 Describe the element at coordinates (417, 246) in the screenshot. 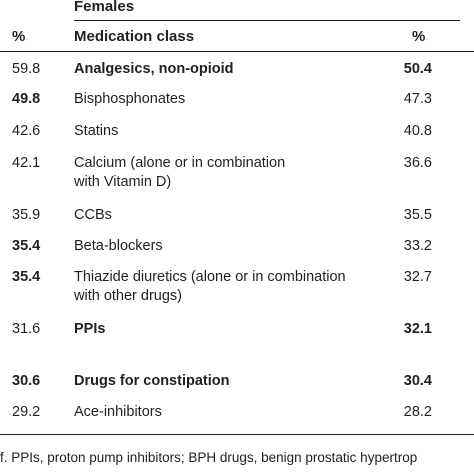

I see `row-right-percent: 33.2` at that location.